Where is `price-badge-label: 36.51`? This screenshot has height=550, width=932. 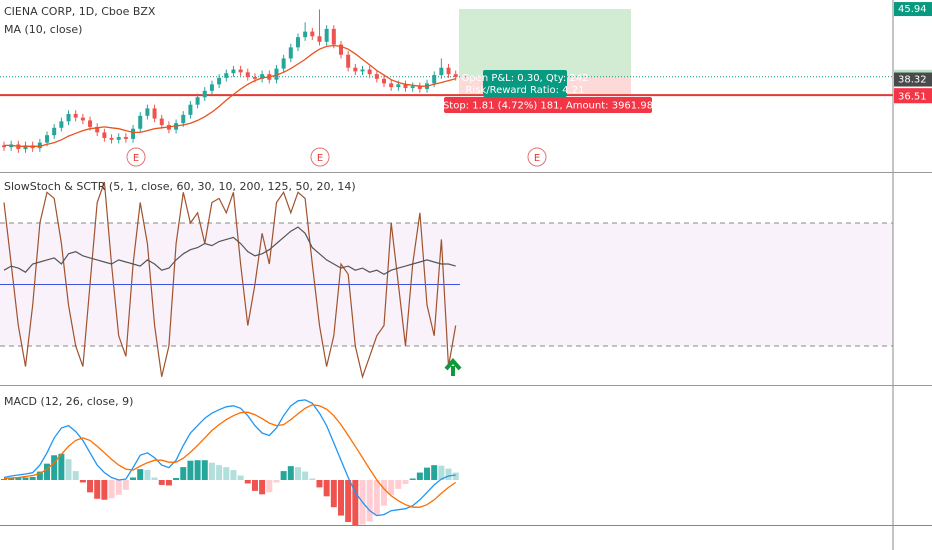 price-badge-label: 36.51 is located at coordinates (912, 96).